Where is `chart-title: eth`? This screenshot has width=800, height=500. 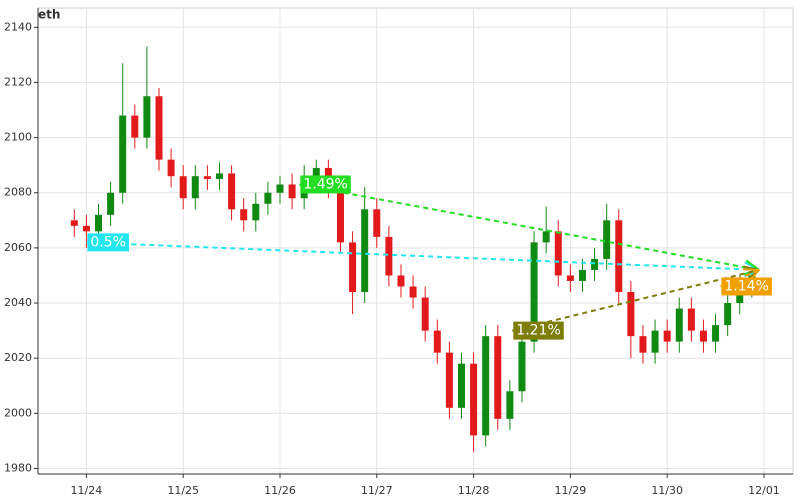
chart-title: eth is located at coordinates (49, 15).